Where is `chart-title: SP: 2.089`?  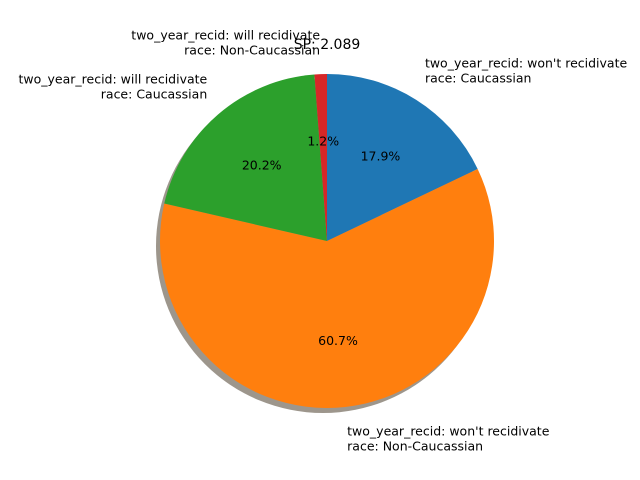
chart-title: SP: 2.089 is located at coordinates (327, 45).